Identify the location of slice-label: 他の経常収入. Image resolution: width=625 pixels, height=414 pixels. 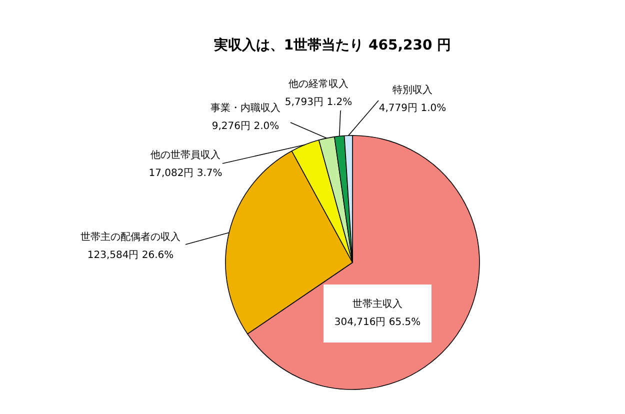
(318, 84).